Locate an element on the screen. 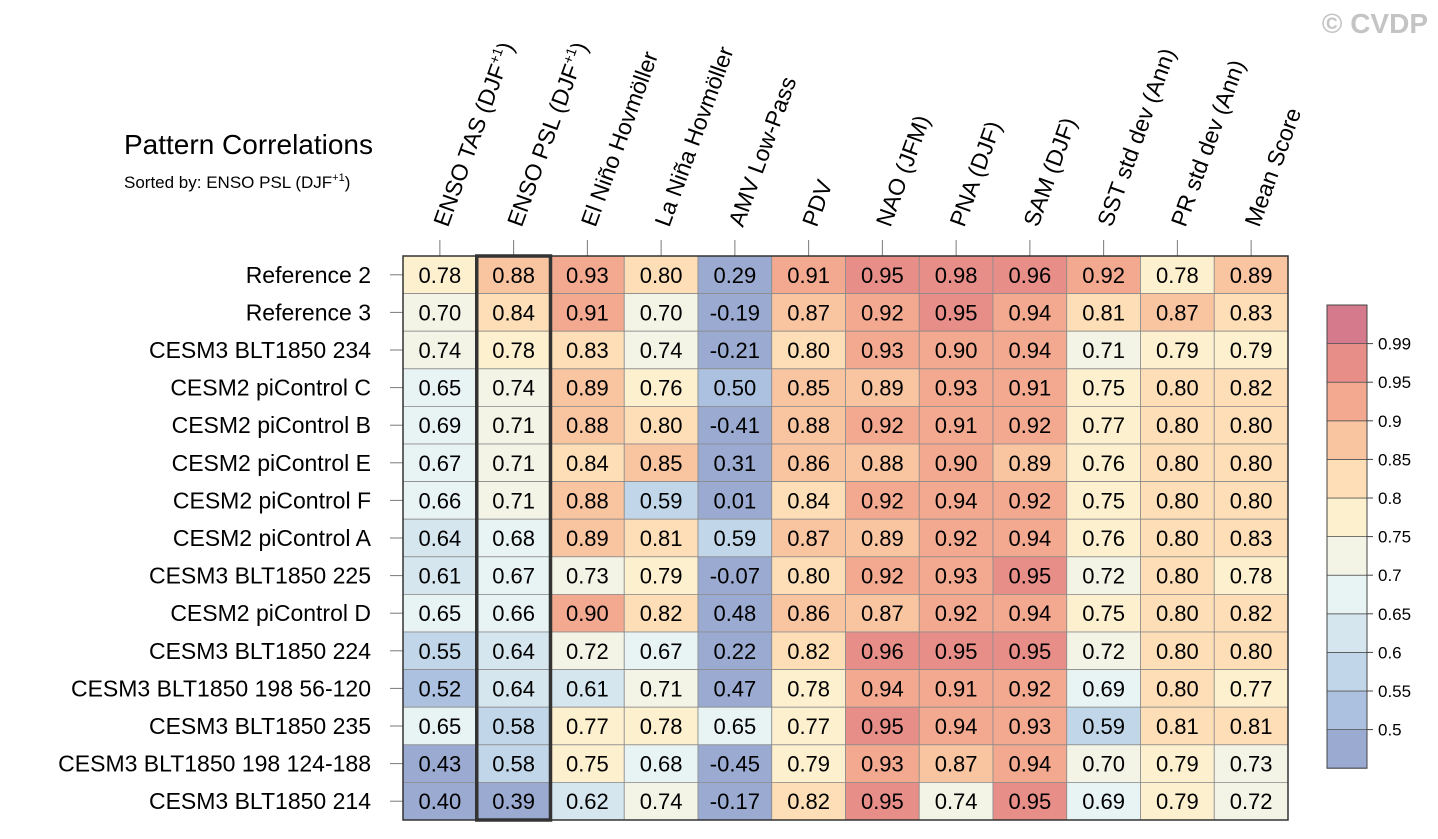 This screenshot has height=839, width=1438. column-label-text: PR std dev (Ann) is located at coordinates (1208, 142).